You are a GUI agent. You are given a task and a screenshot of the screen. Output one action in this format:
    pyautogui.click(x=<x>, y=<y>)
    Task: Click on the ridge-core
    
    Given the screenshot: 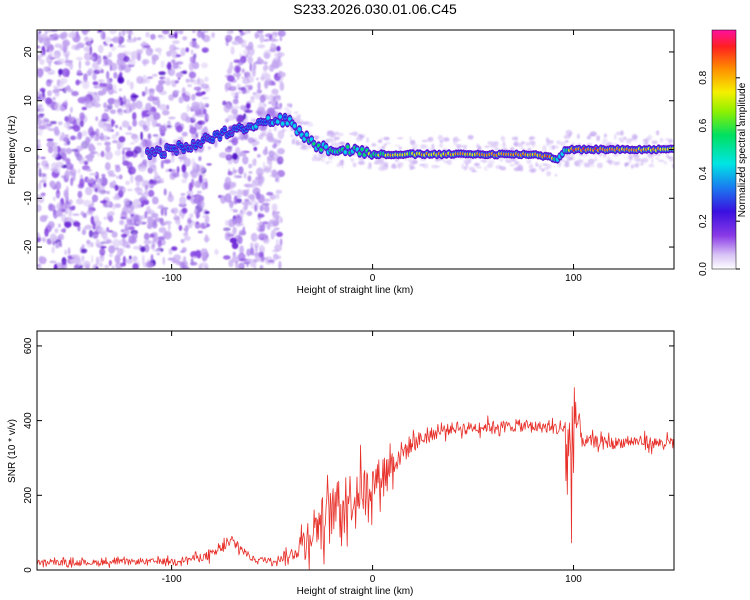 What is the action you would take?
    pyautogui.click(x=217, y=134)
    